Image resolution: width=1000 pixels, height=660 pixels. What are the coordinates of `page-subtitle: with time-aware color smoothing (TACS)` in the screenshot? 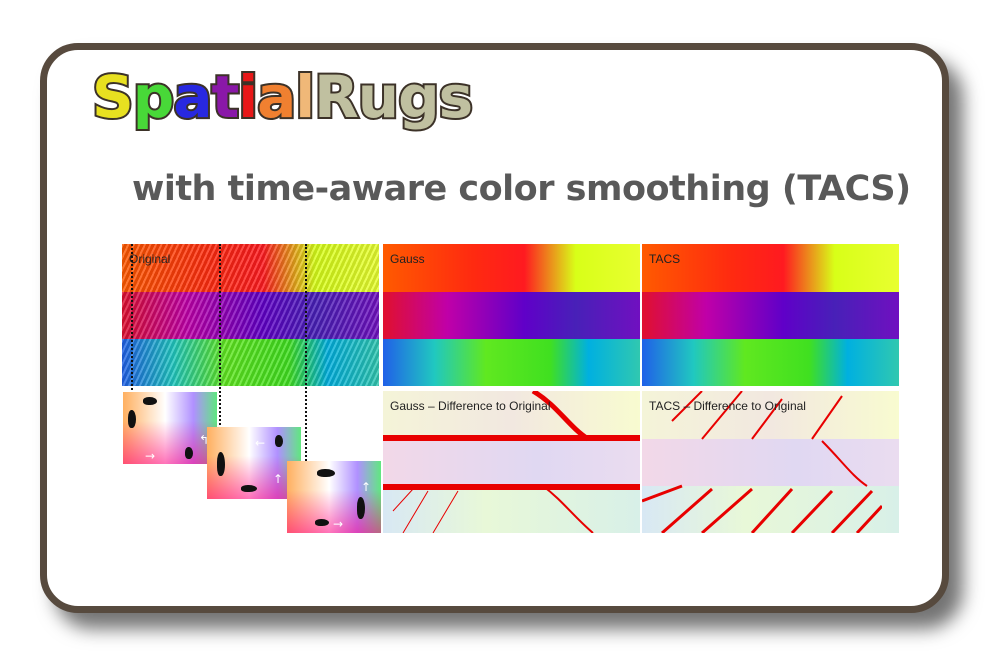 It's located at (521, 189).